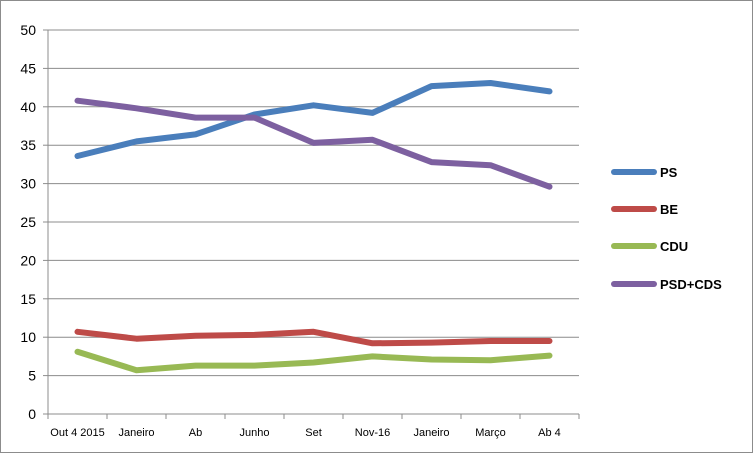 This screenshot has width=753, height=453. I want to click on y-tick-label: 20, so click(28, 260).